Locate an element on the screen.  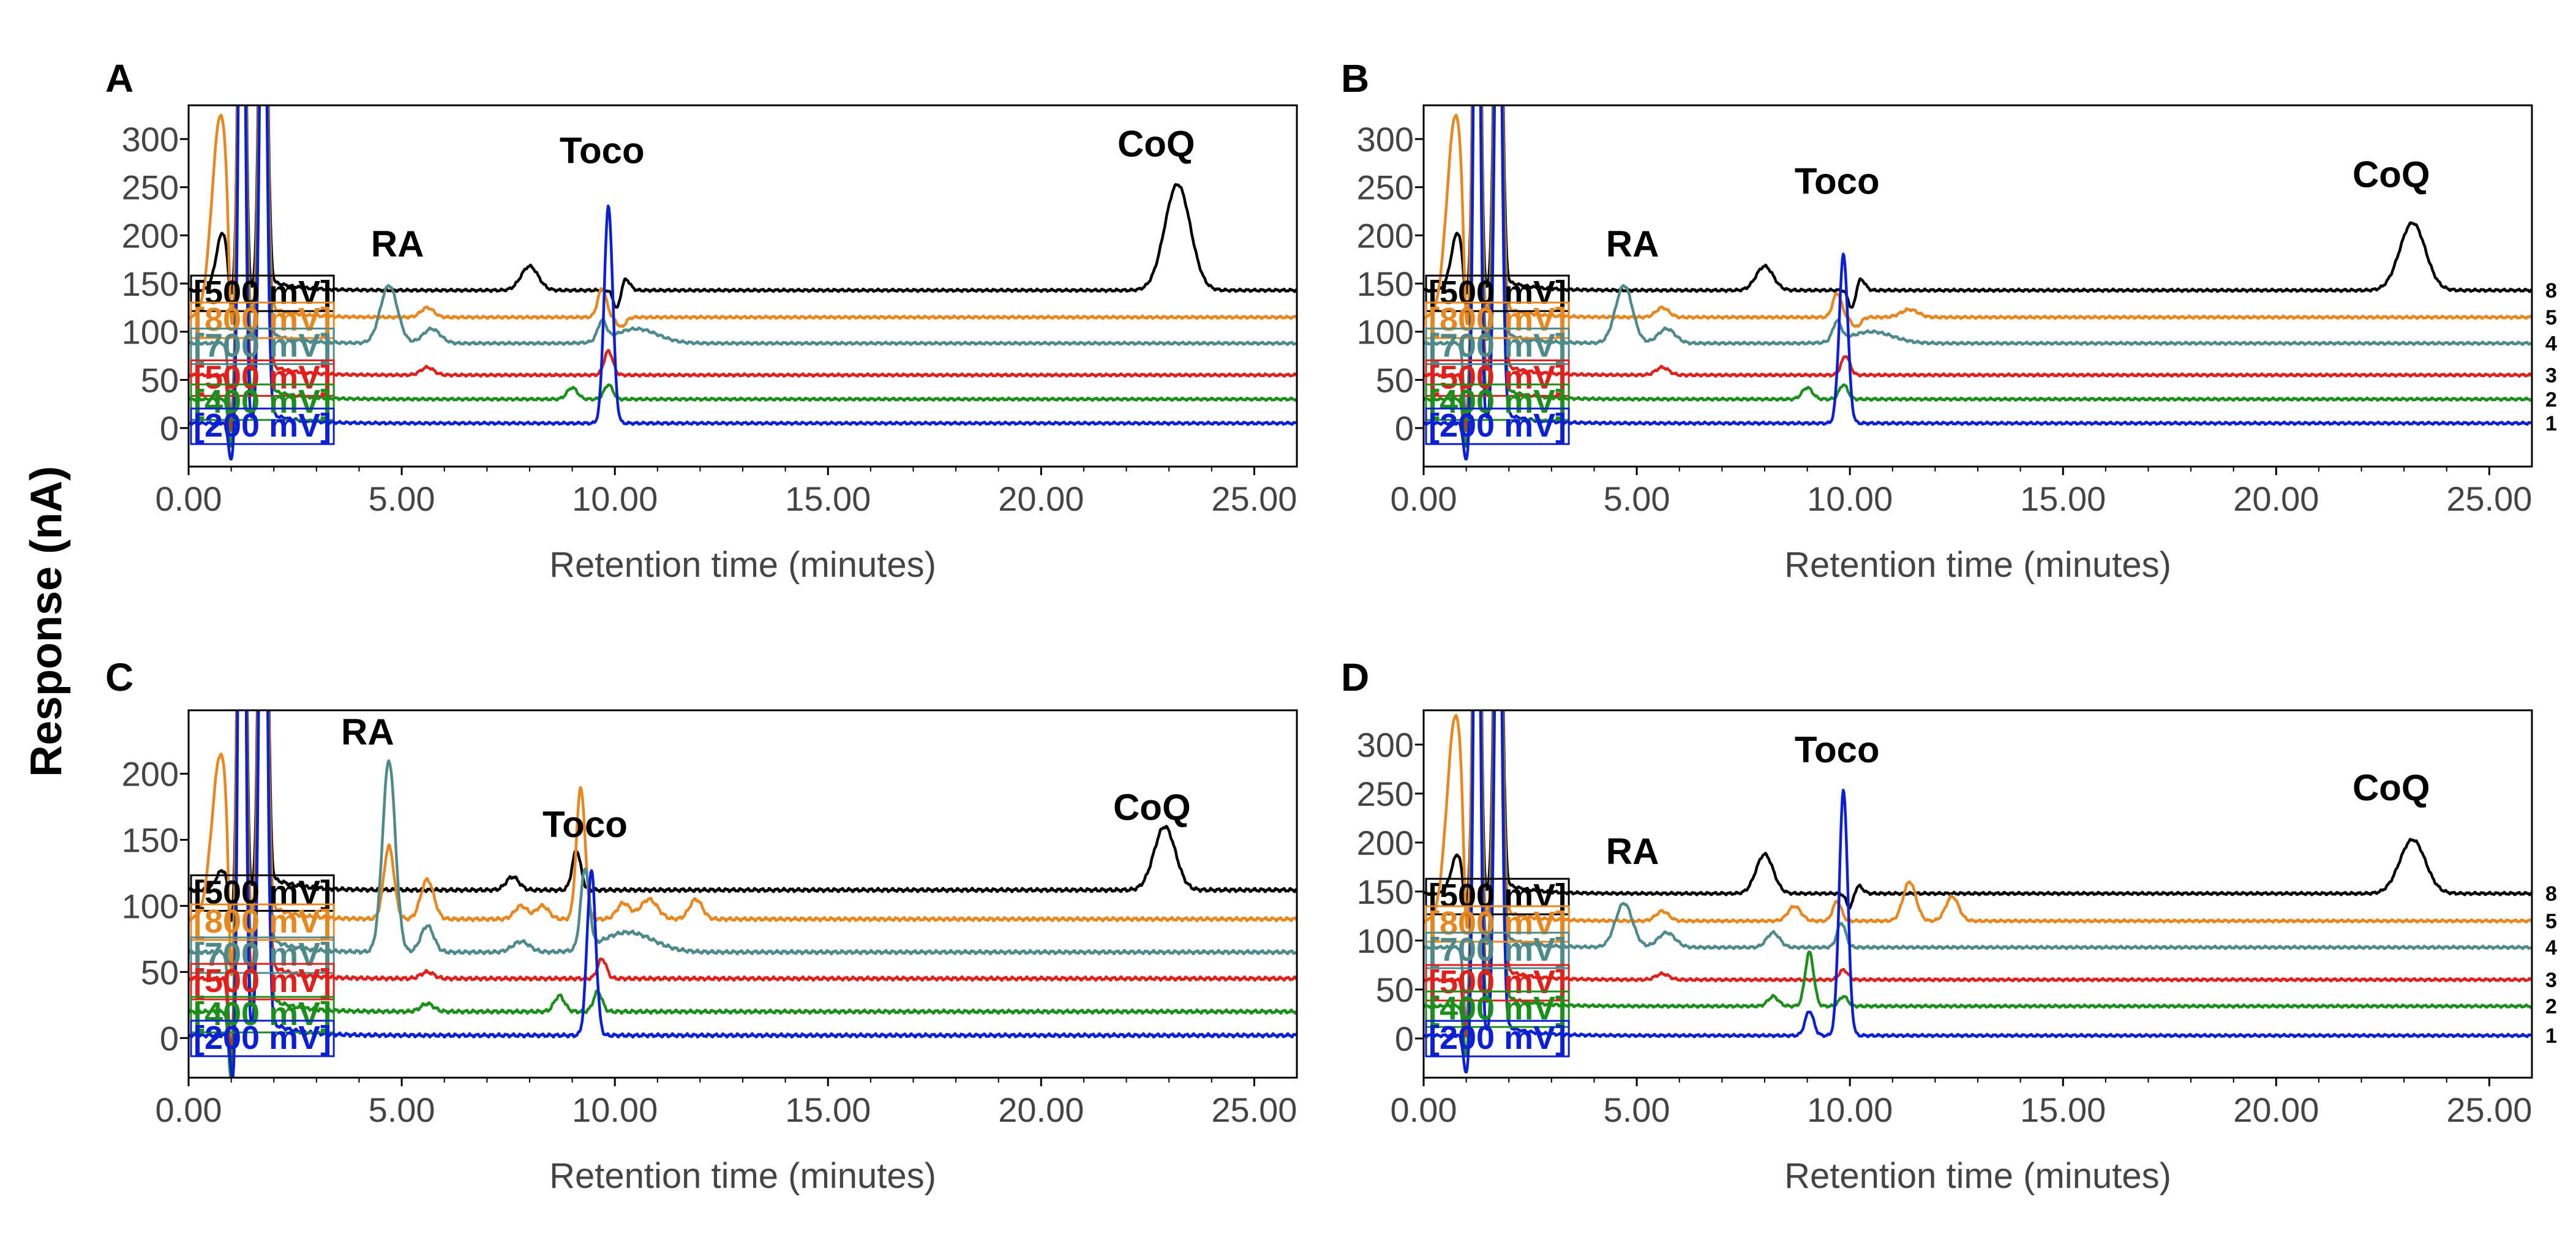
trace-number: 5 is located at coordinates (2551, 317).